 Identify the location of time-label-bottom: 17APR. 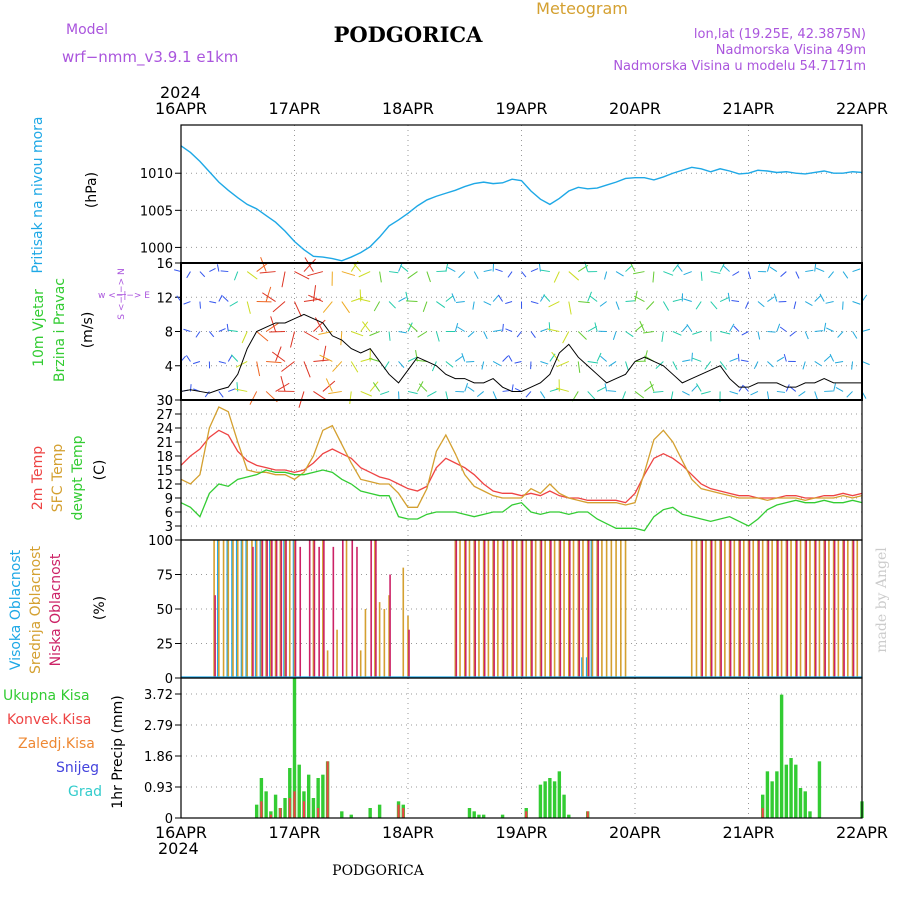
(294, 832).